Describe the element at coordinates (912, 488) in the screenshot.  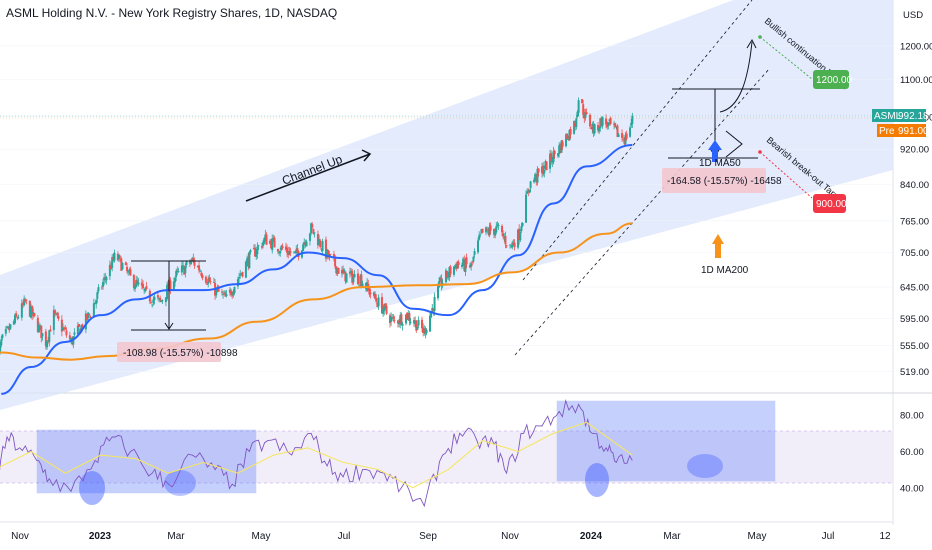
I see `rsi-tick-label: 40.00` at that location.